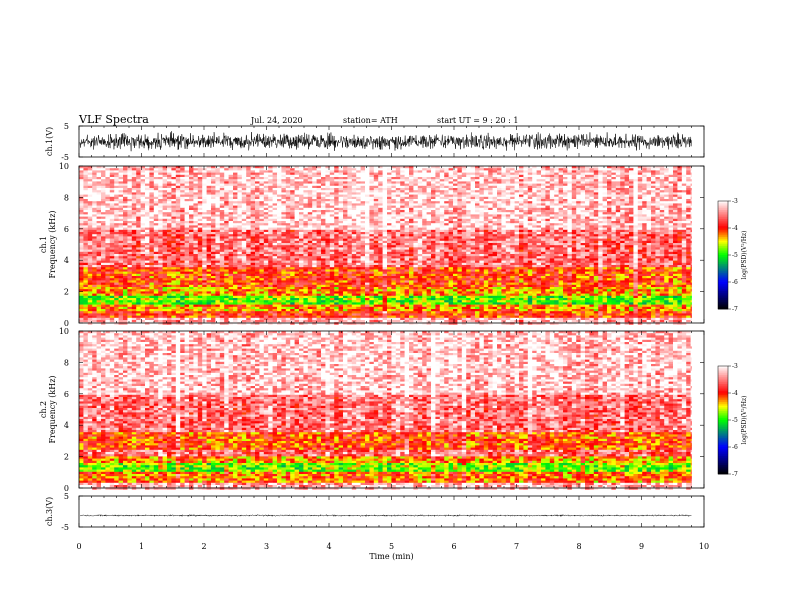 This screenshot has width=792, height=612. Describe the element at coordinates (704, 546) in the screenshot. I see `x-tick-label: 10` at that location.